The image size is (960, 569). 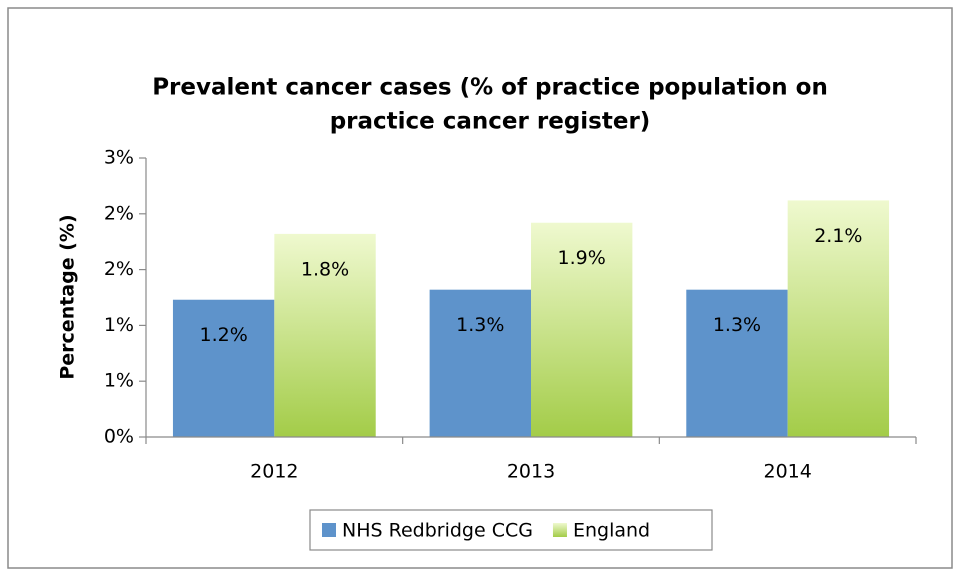 I want to click on y-tick-label: 3%, so click(x=119, y=158).